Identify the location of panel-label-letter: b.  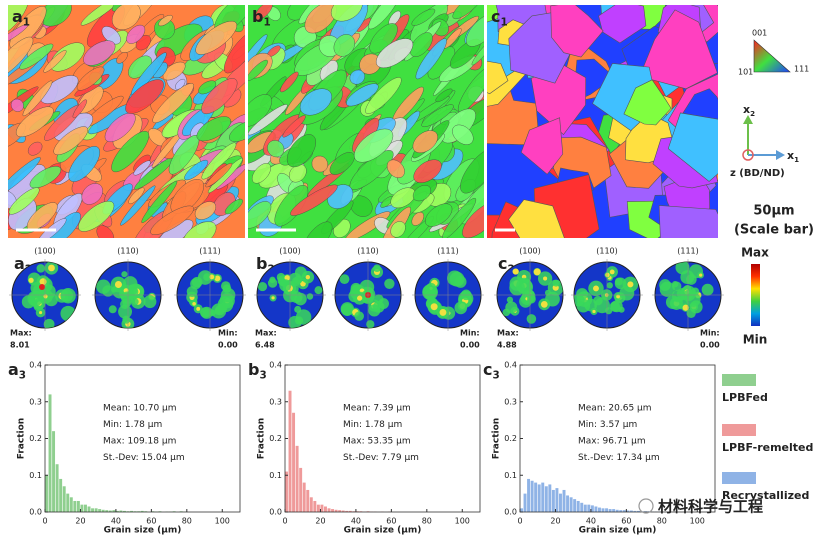
(261, 263).